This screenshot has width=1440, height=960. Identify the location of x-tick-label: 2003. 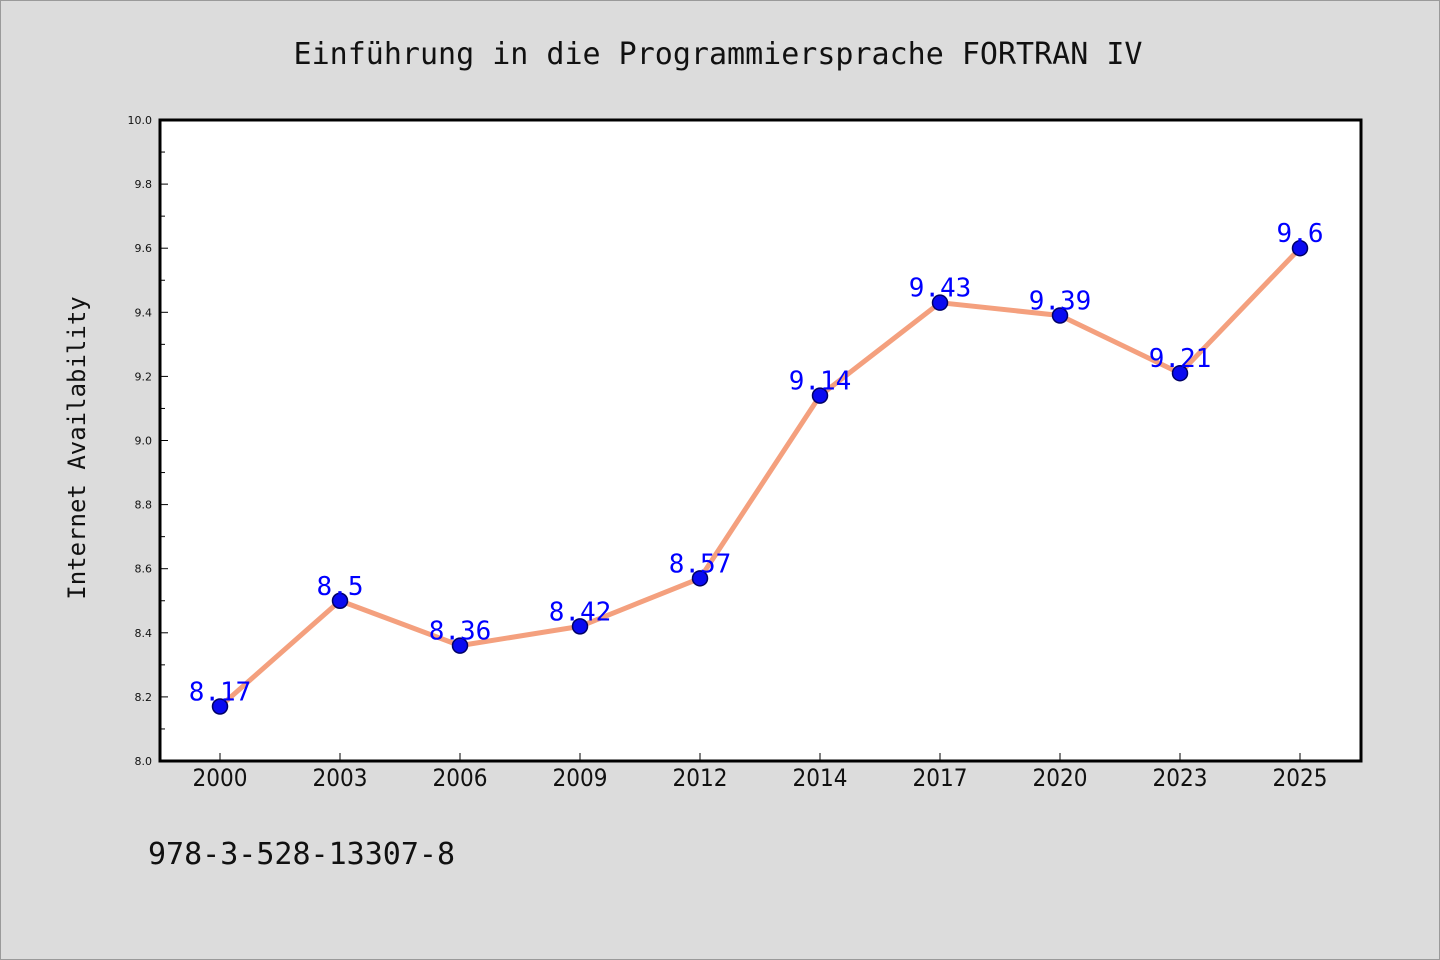
(340, 778).